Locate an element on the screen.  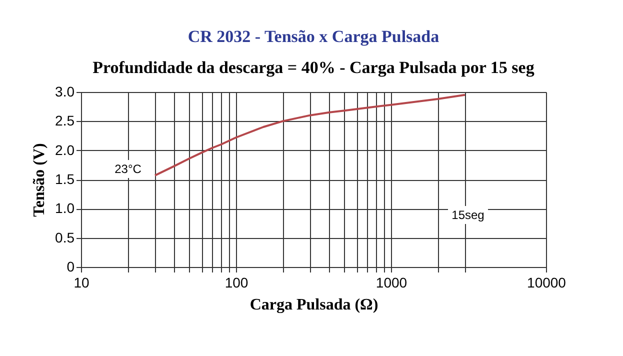
y-tick-label: 2.0 is located at coordinates (65, 150).